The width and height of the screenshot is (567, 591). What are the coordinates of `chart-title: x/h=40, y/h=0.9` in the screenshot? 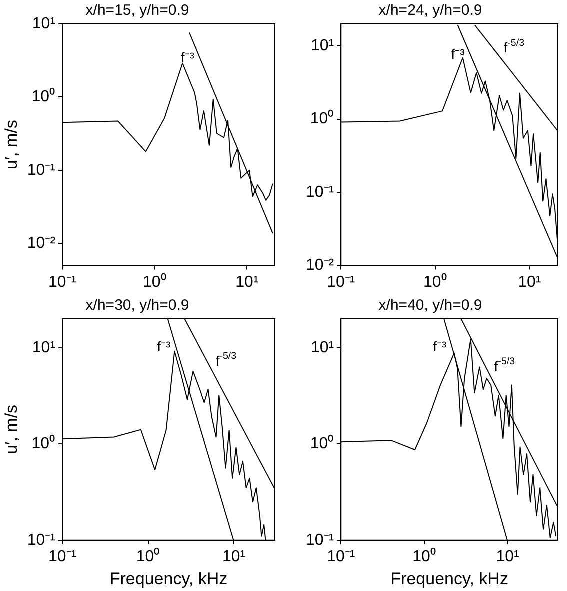 It's located at (430, 305).